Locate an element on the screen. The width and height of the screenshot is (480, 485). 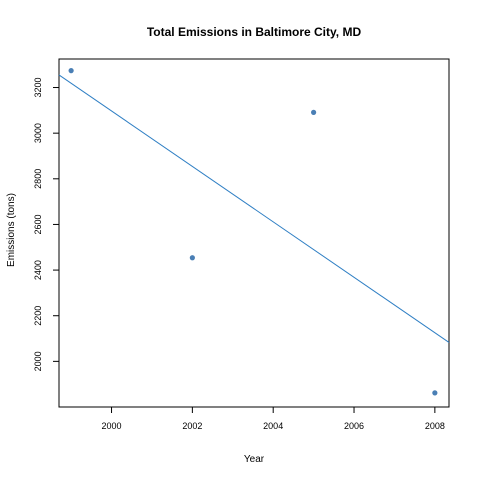
y-tick-label: 2200 is located at coordinates (38, 316).